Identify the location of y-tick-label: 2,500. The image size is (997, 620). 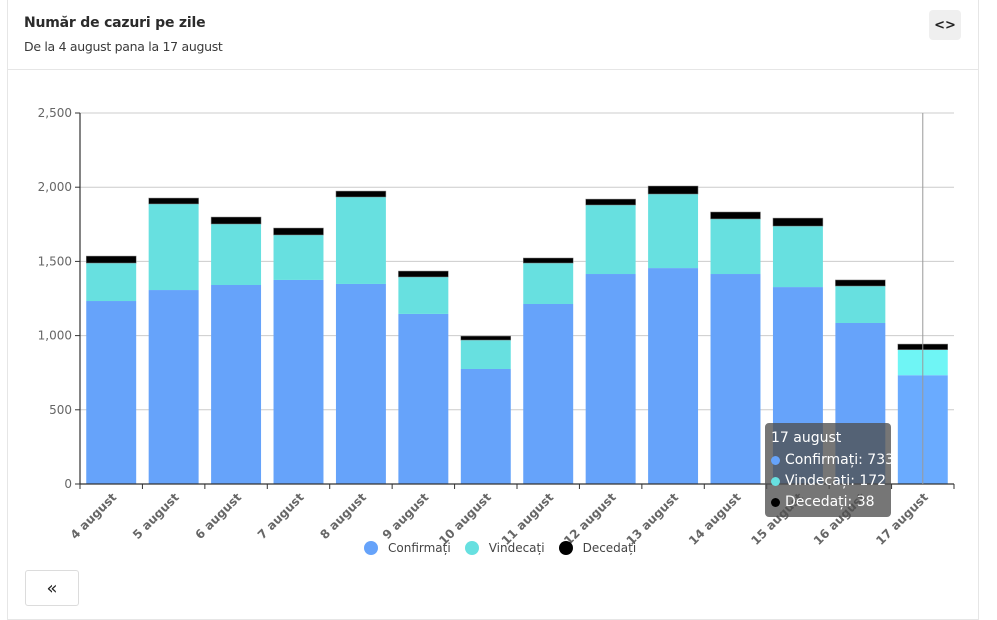
(55, 113).